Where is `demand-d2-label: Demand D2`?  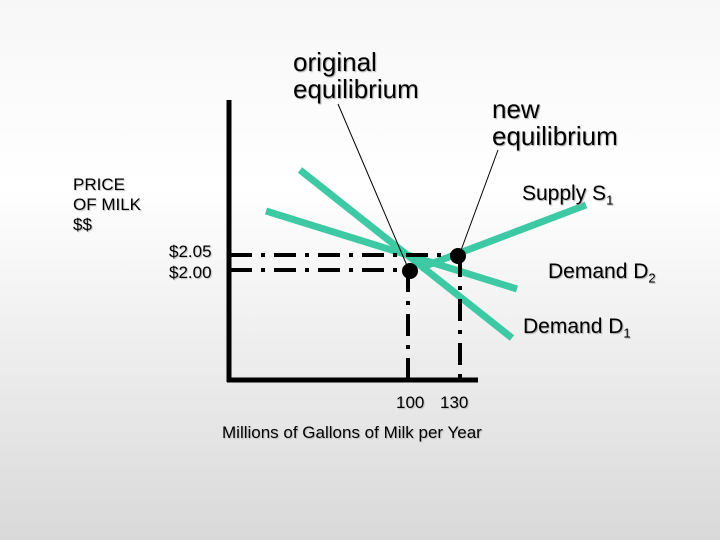 demand-d2-label: Demand D2 is located at coordinates (602, 273).